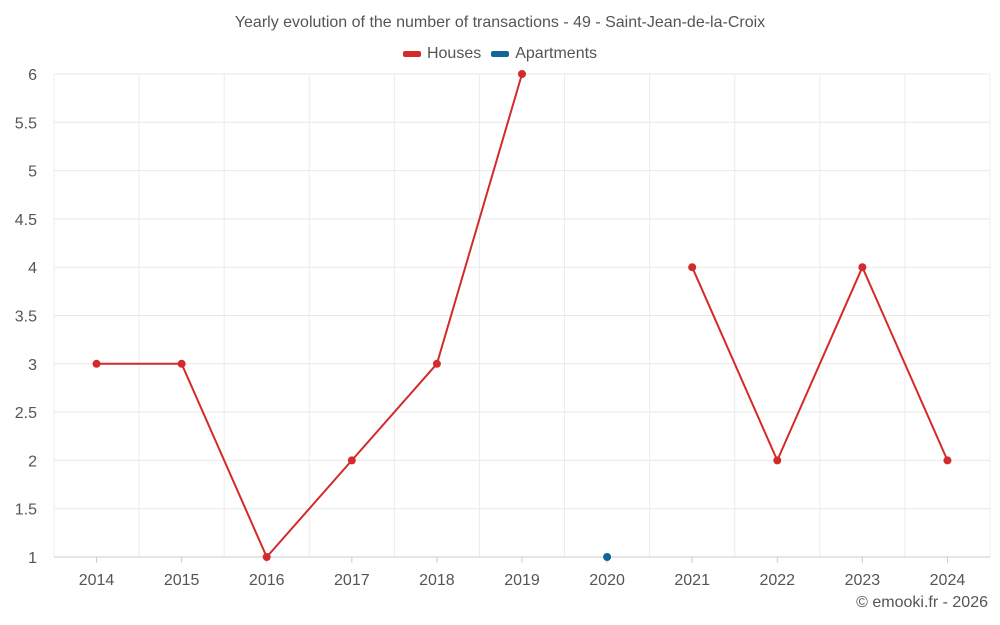 This screenshot has height=625, width=1000. What do you see at coordinates (454, 53) in the screenshot?
I see `legend-label-houses: Houses` at bounding box center [454, 53].